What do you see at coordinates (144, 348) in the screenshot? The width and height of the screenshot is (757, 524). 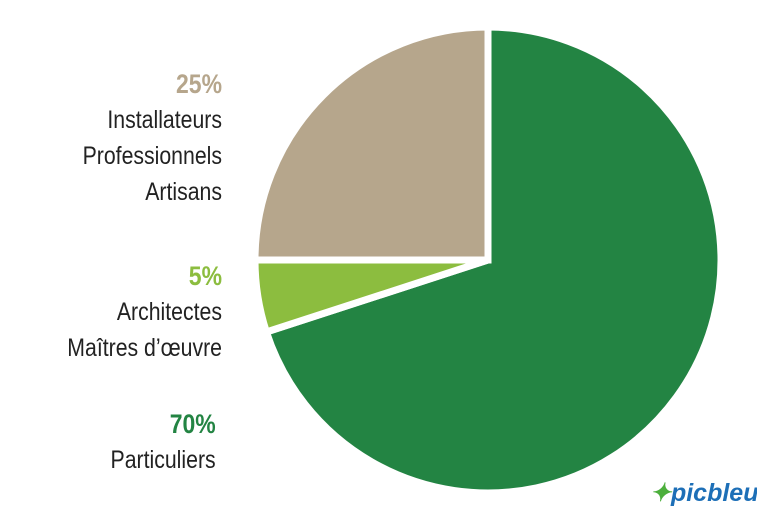 I see `category-label: Maîtres d’œuvre` at bounding box center [144, 348].